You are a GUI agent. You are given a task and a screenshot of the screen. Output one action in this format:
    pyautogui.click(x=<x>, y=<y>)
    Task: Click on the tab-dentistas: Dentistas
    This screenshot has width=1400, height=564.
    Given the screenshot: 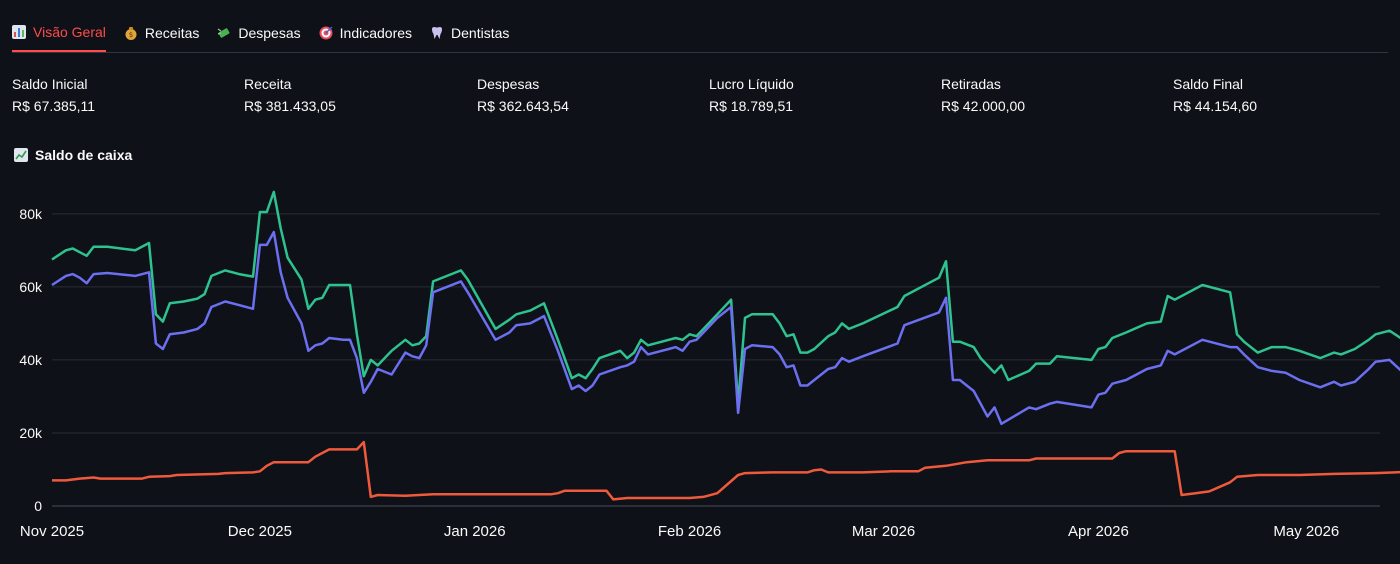 What is the action you would take?
    pyautogui.click(x=469, y=33)
    